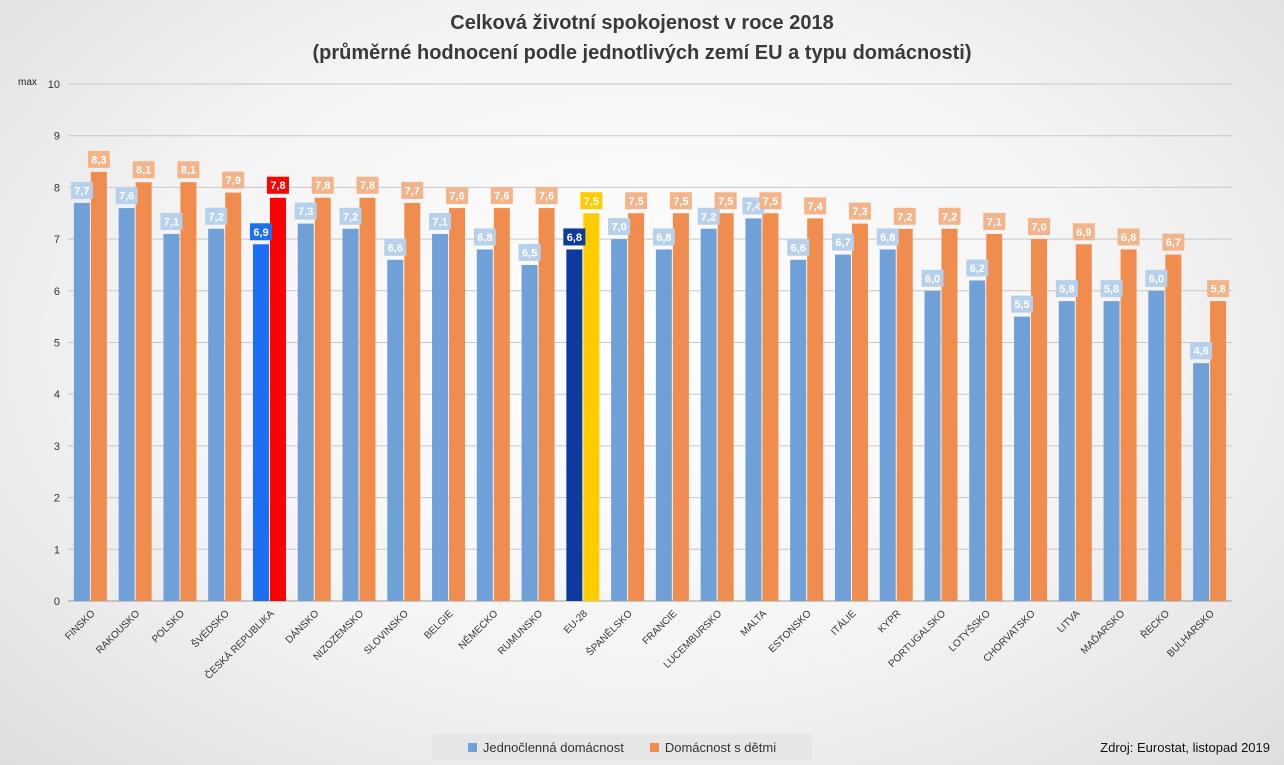  Describe the element at coordinates (1038, 228) in the screenshot. I see `data-label: 7,0` at that location.